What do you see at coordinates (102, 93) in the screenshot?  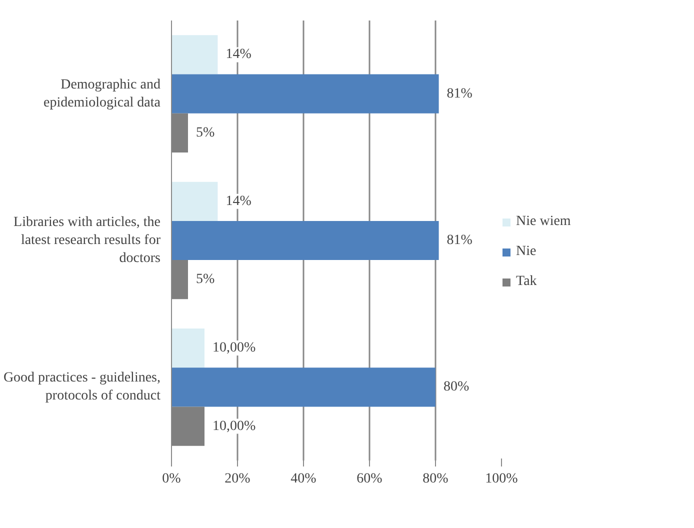 I see `y-tick-label: Demographic and epidemiological data` at bounding box center [102, 93].